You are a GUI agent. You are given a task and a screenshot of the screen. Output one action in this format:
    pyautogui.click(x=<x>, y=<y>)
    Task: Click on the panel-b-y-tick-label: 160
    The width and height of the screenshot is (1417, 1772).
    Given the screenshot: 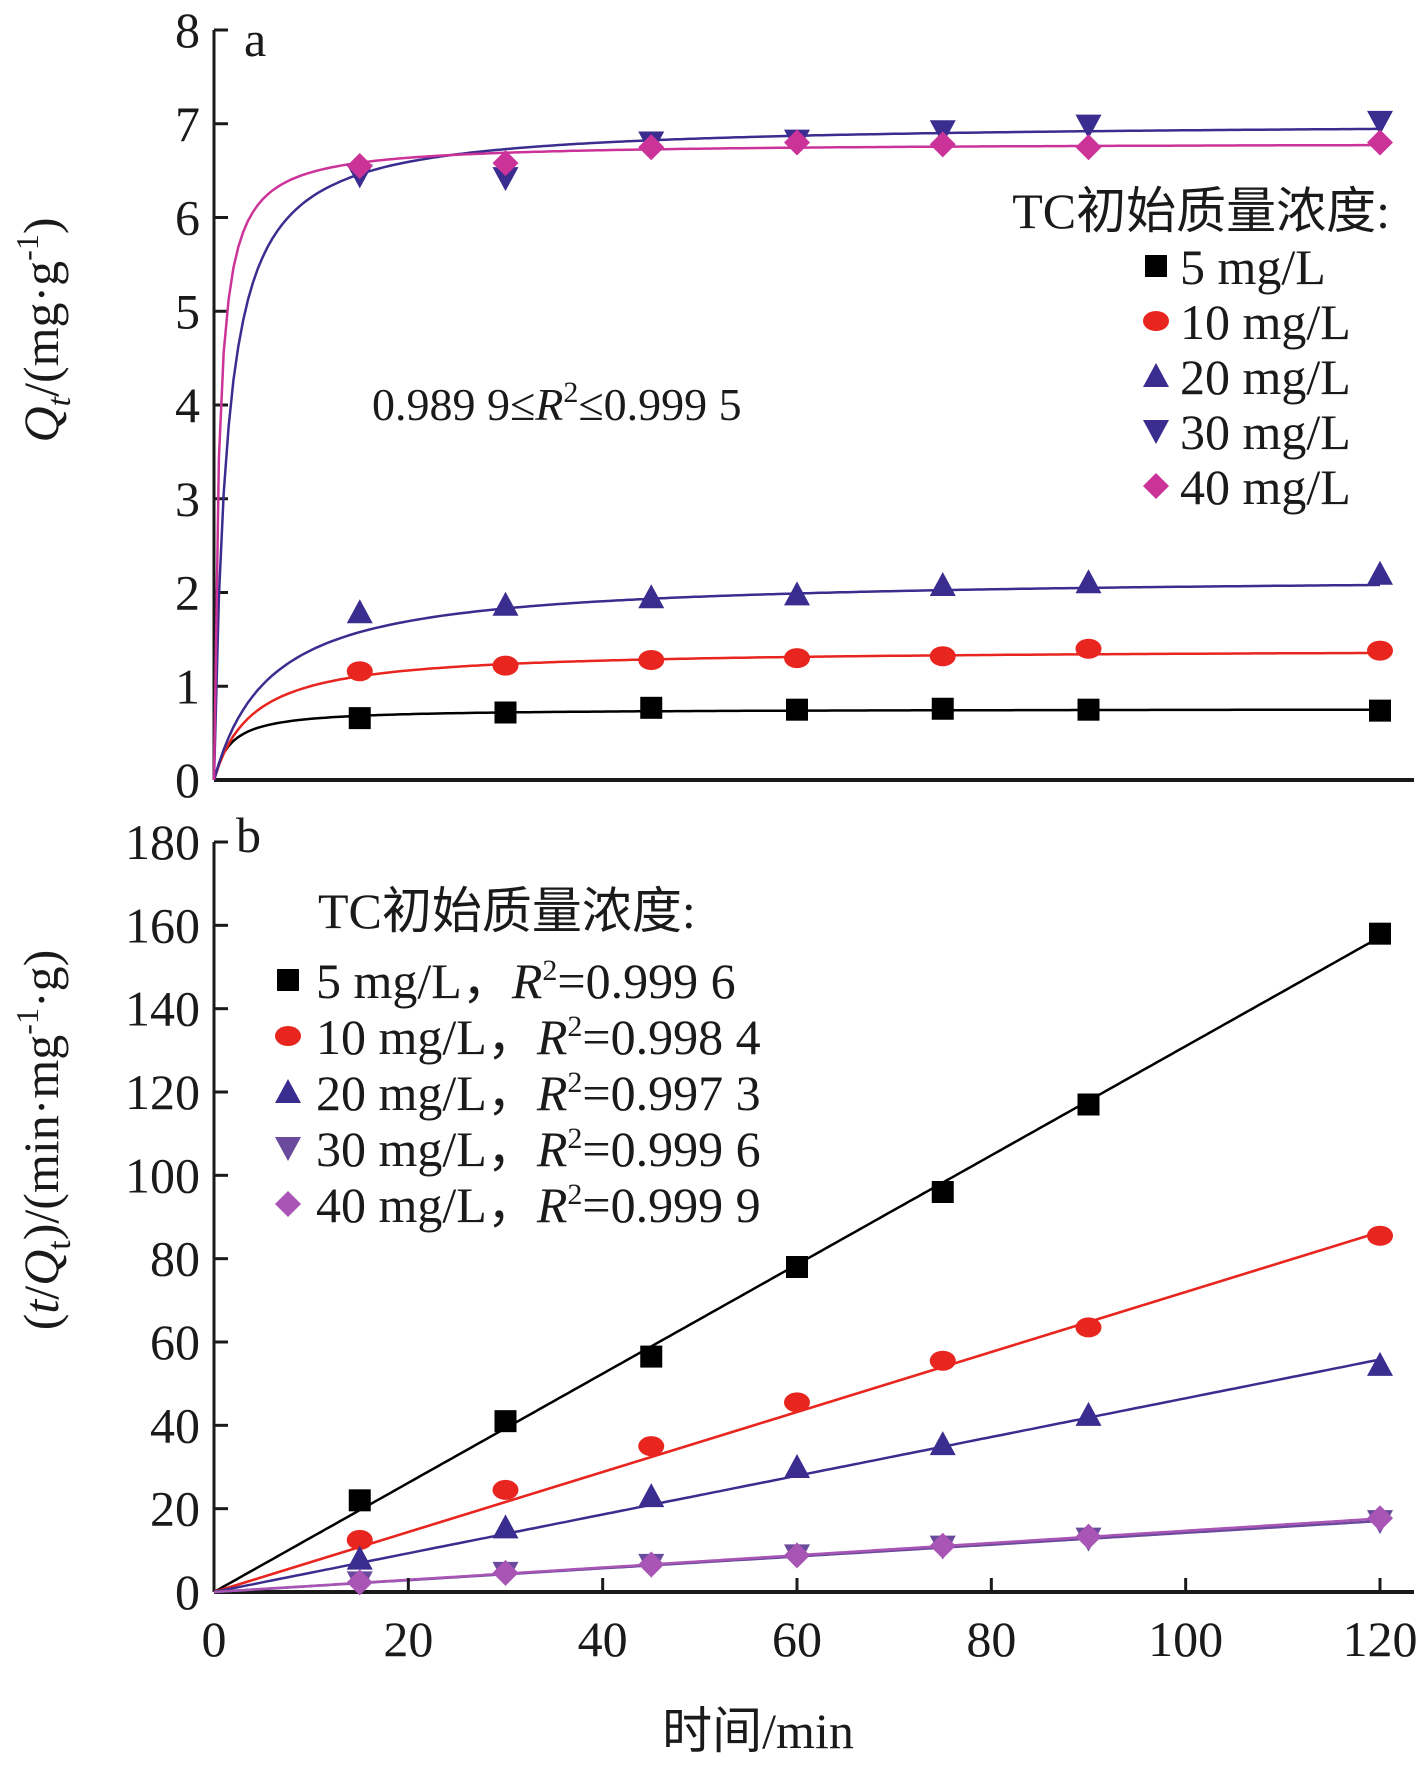 What is the action you would take?
    pyautogui.click(x=162, y=925)
    